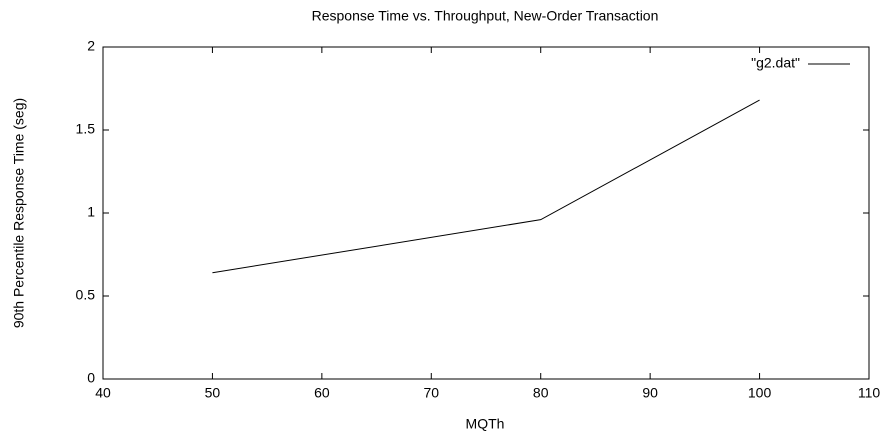 This screenshot has height=439, width=896. Describe the element at coordinates (19, 213) in the screenshot. I see `y-axis-label: 90th Percentile Response Time (seg)` at that location.